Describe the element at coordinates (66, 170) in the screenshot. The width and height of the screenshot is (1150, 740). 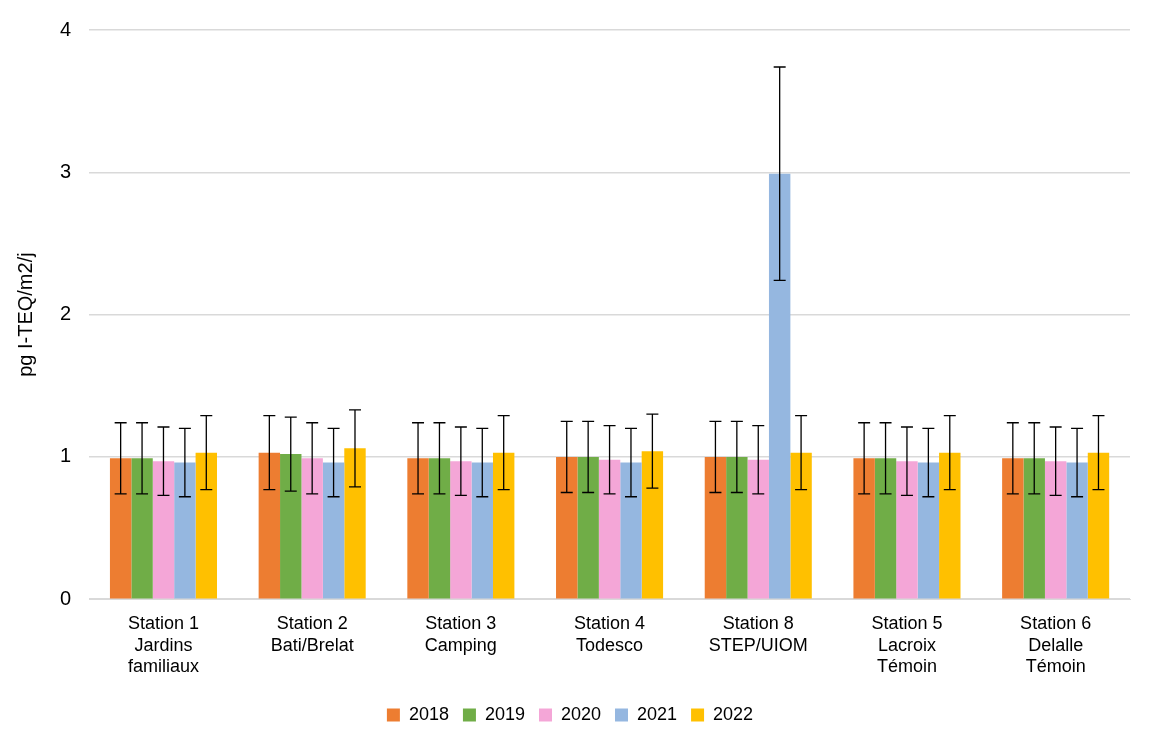
I see `y-tick-label: 3` at that location.